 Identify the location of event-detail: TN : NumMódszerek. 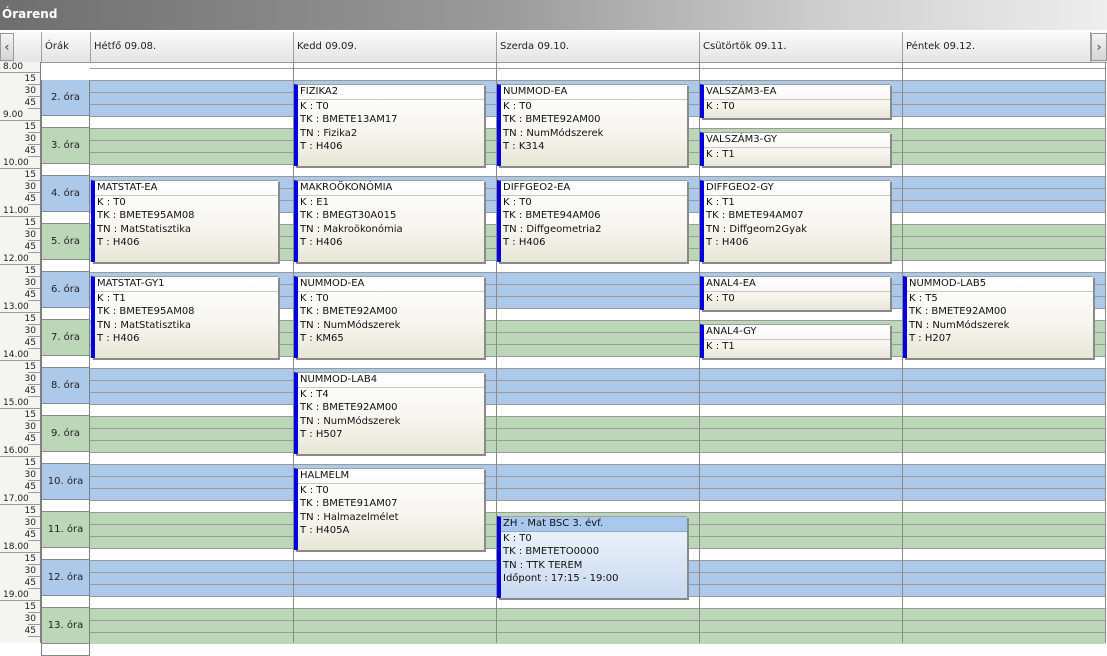
(553, 133).